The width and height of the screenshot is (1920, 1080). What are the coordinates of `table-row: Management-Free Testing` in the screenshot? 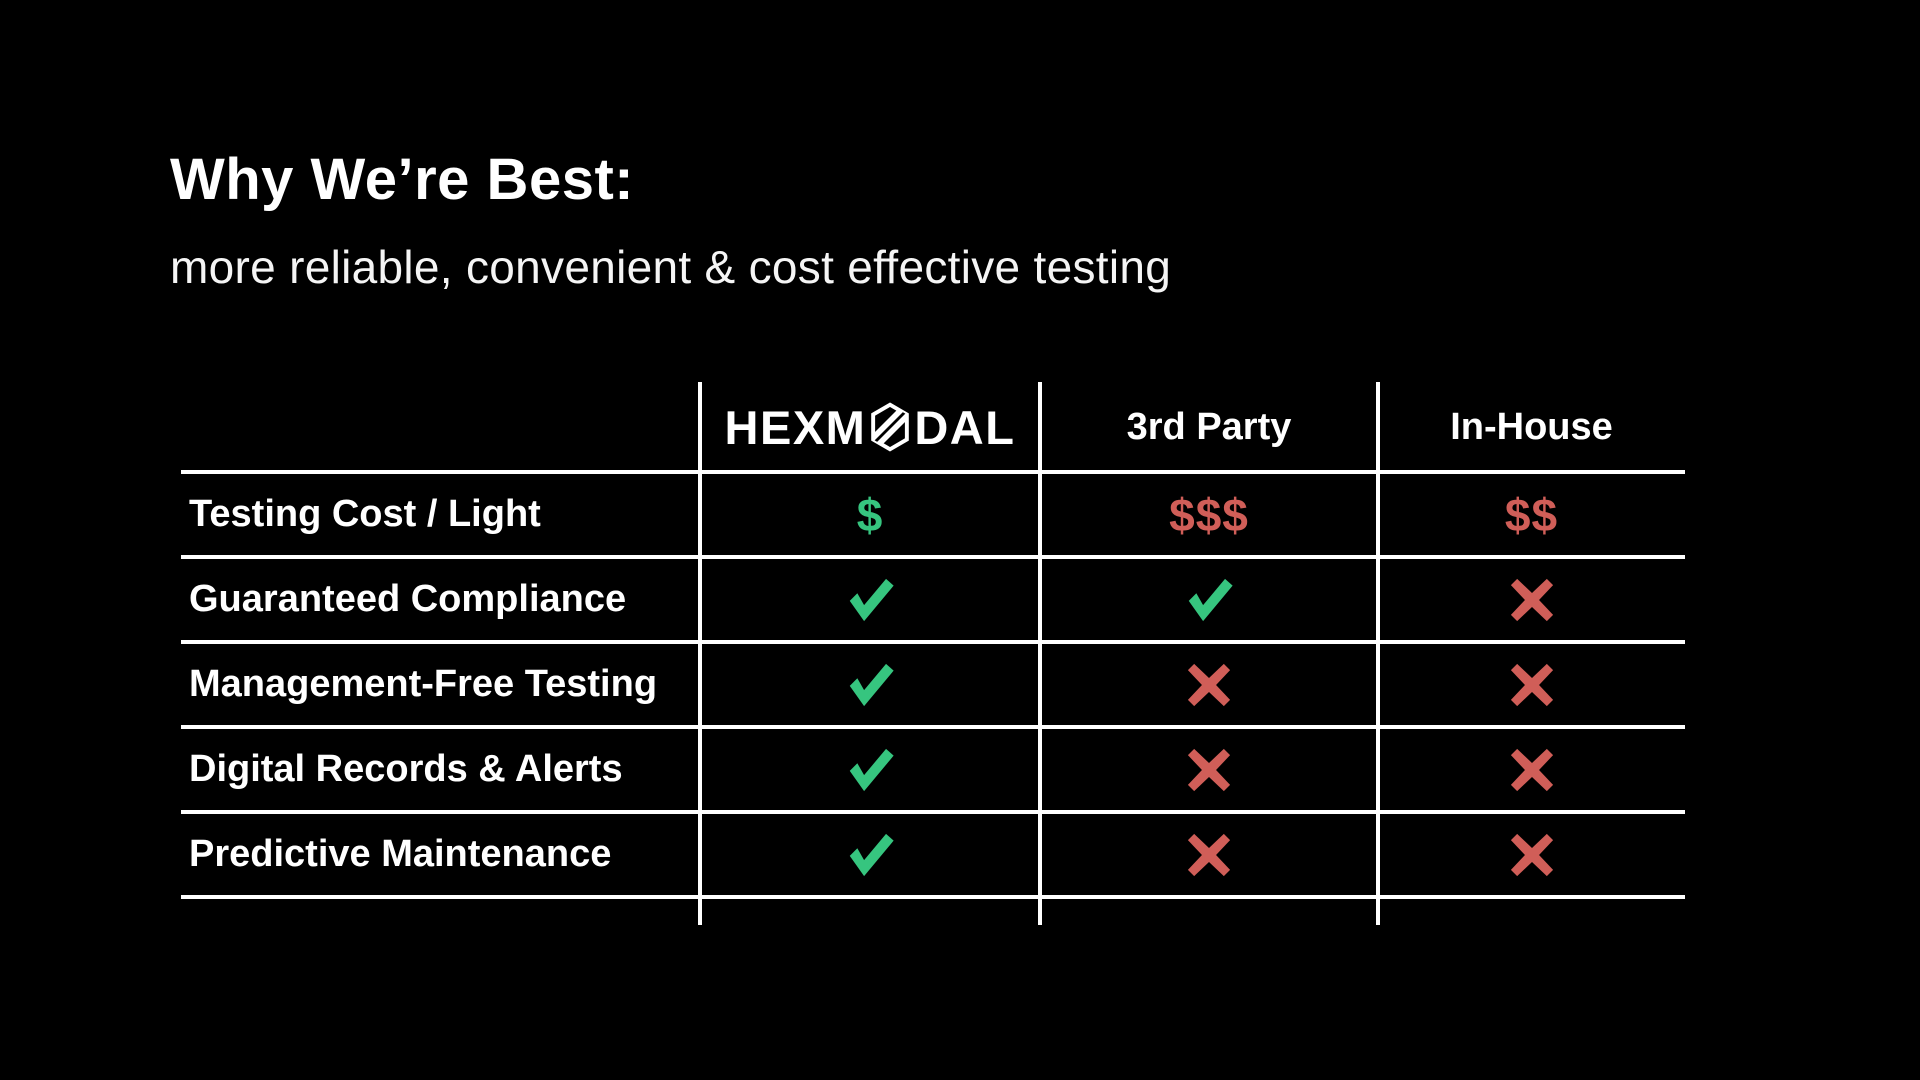 It's located at (933, 684).